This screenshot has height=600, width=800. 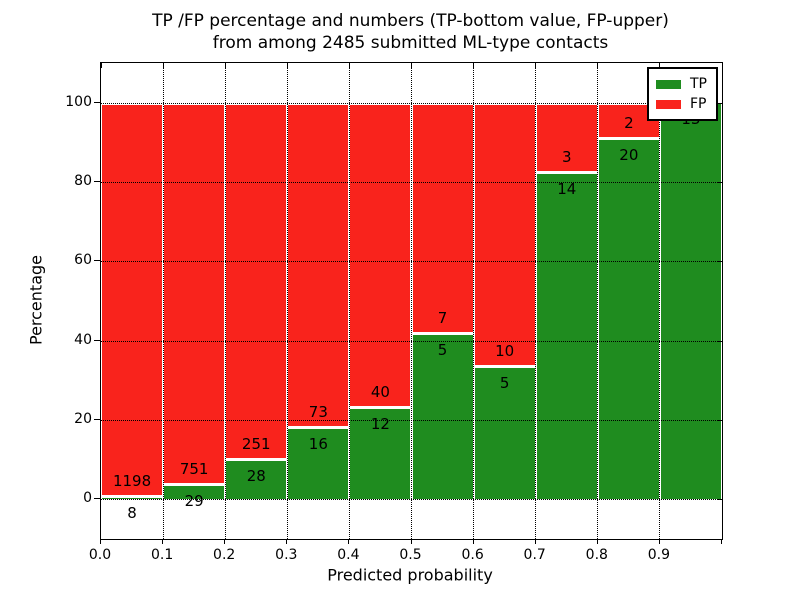 I want to click on x-tick-label: 0.2, so click(x=224, y=555).